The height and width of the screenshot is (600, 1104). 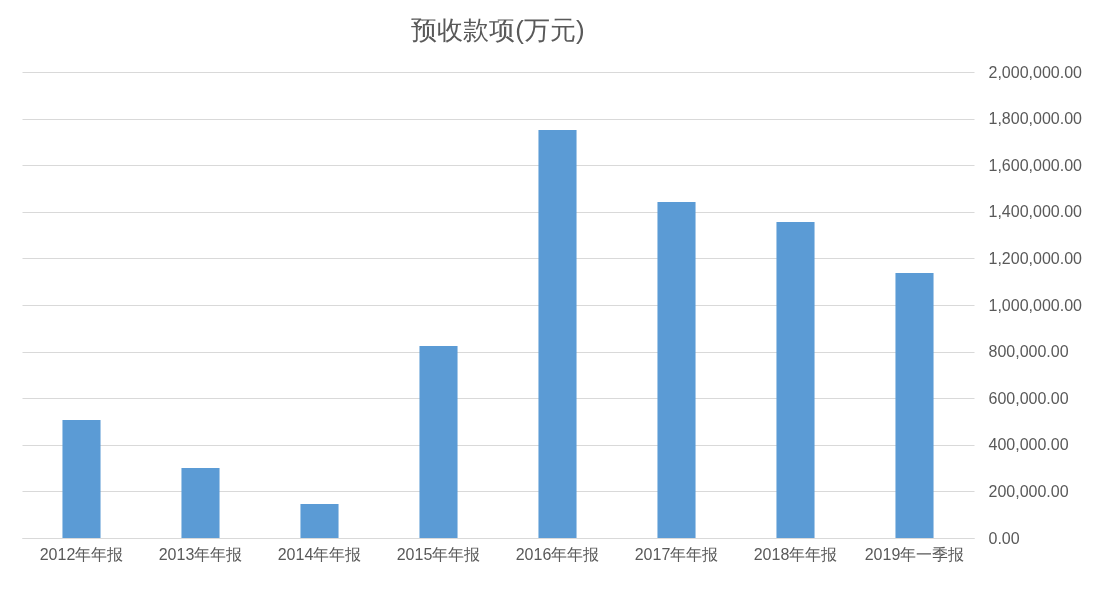 What do you see at coordinates (1035, 119) in the screenshot?
I see `y-tick-label: 1,800,000.00` at bounding box center [1035, 119].